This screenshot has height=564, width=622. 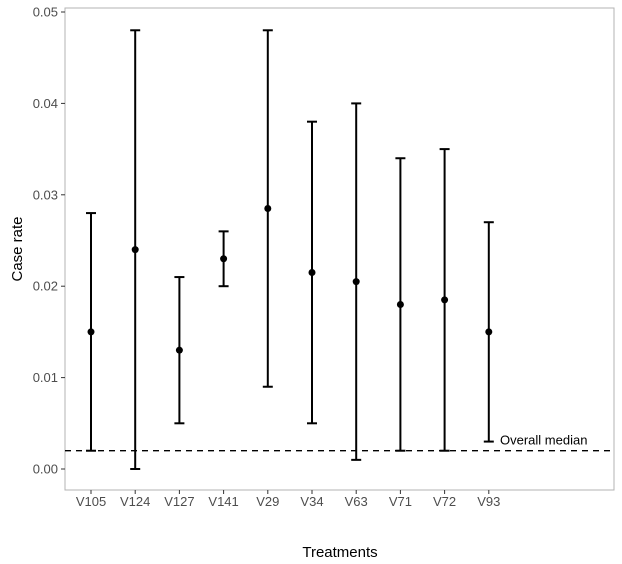 I want to click on x-tick-label: V127, so click(x=179, y=501).